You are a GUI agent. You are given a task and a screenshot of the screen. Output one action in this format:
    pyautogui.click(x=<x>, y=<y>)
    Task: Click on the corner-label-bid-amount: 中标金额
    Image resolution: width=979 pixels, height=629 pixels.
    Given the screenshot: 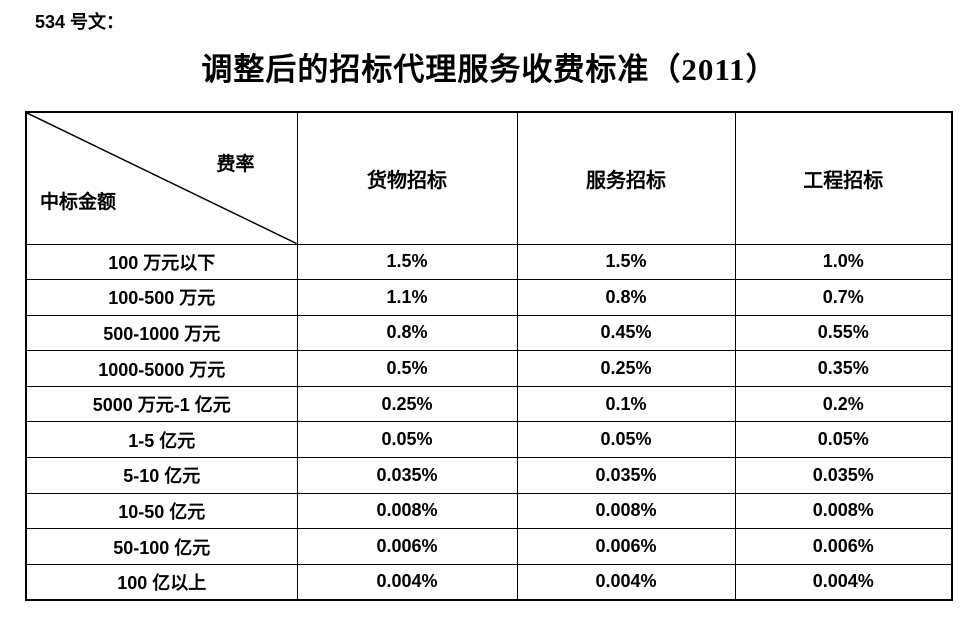 What is the action you would take?
    pyautogui.click(x=78, y=202)
    